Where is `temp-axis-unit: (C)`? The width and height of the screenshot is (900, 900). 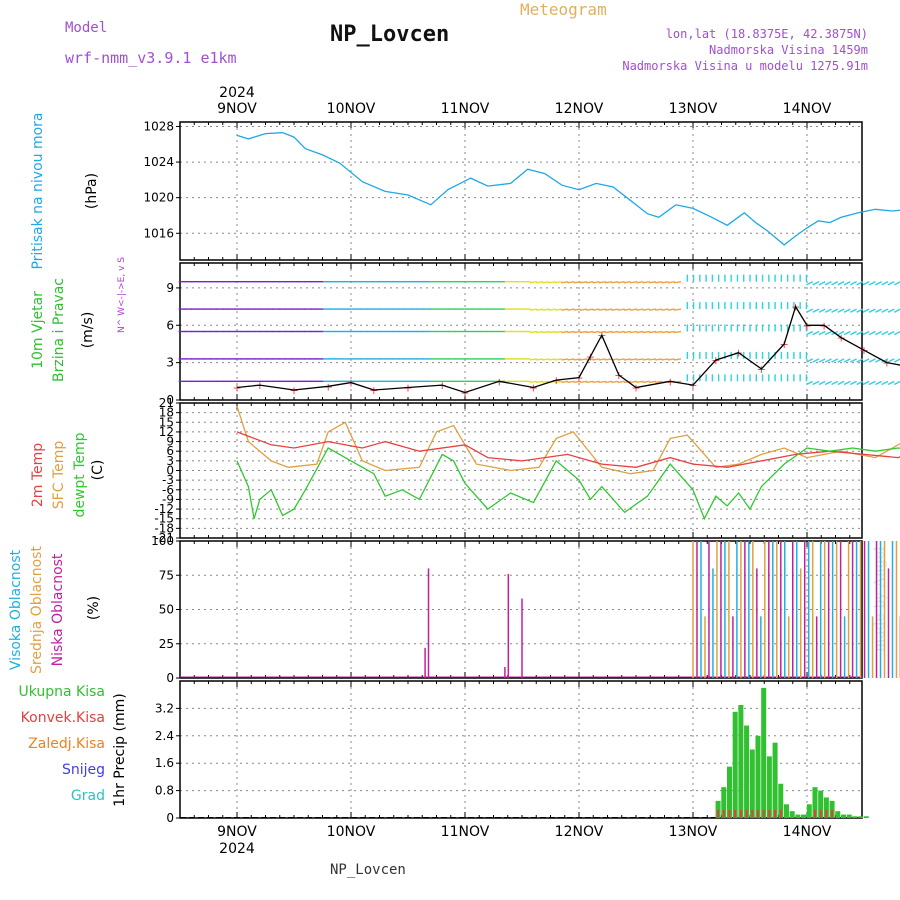 temp-axis-unit: (C) is located at coordinates (98, 470).